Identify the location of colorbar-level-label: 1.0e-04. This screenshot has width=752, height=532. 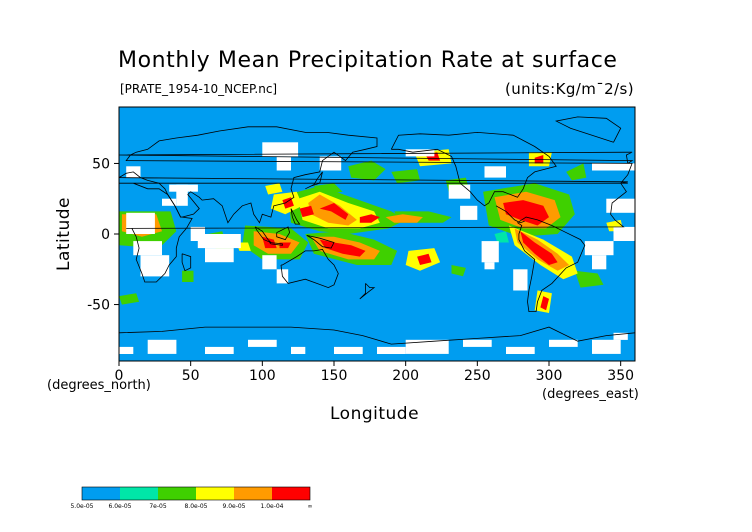
(271, 506).